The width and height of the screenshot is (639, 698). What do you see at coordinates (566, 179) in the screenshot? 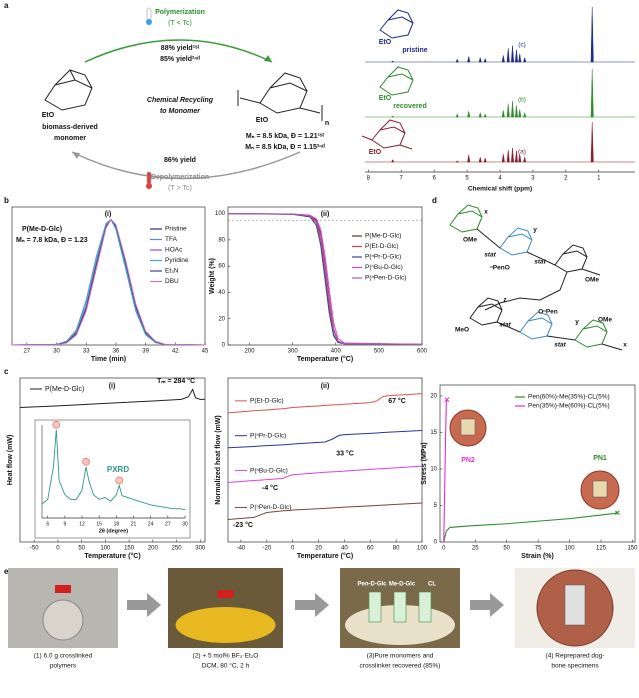
I see `x-tick-label: 2` at bounding box center [566, 179].